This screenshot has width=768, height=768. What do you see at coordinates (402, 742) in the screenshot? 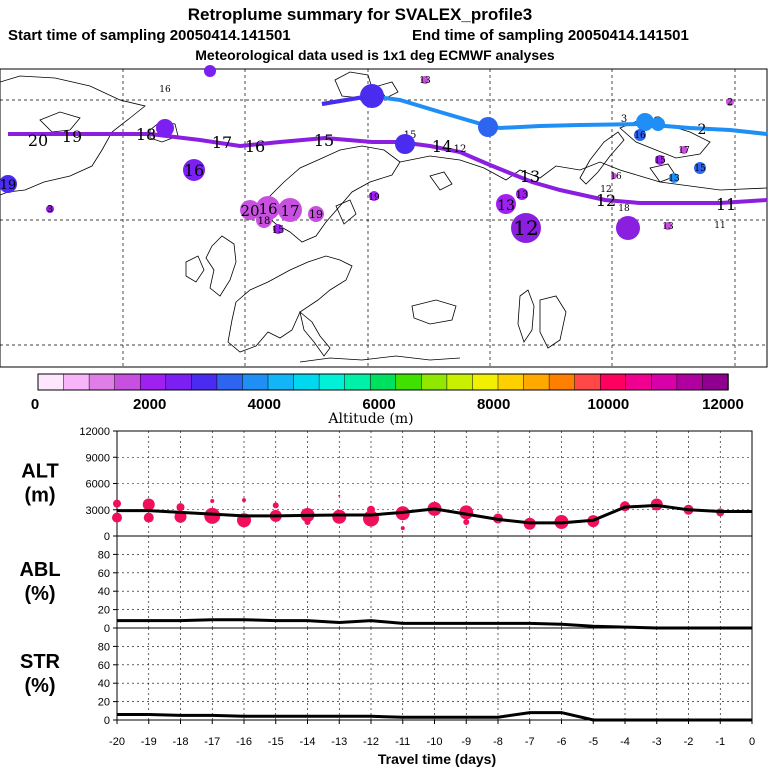
I see `x-tick-label: -11` at bounding box center [402, 742].